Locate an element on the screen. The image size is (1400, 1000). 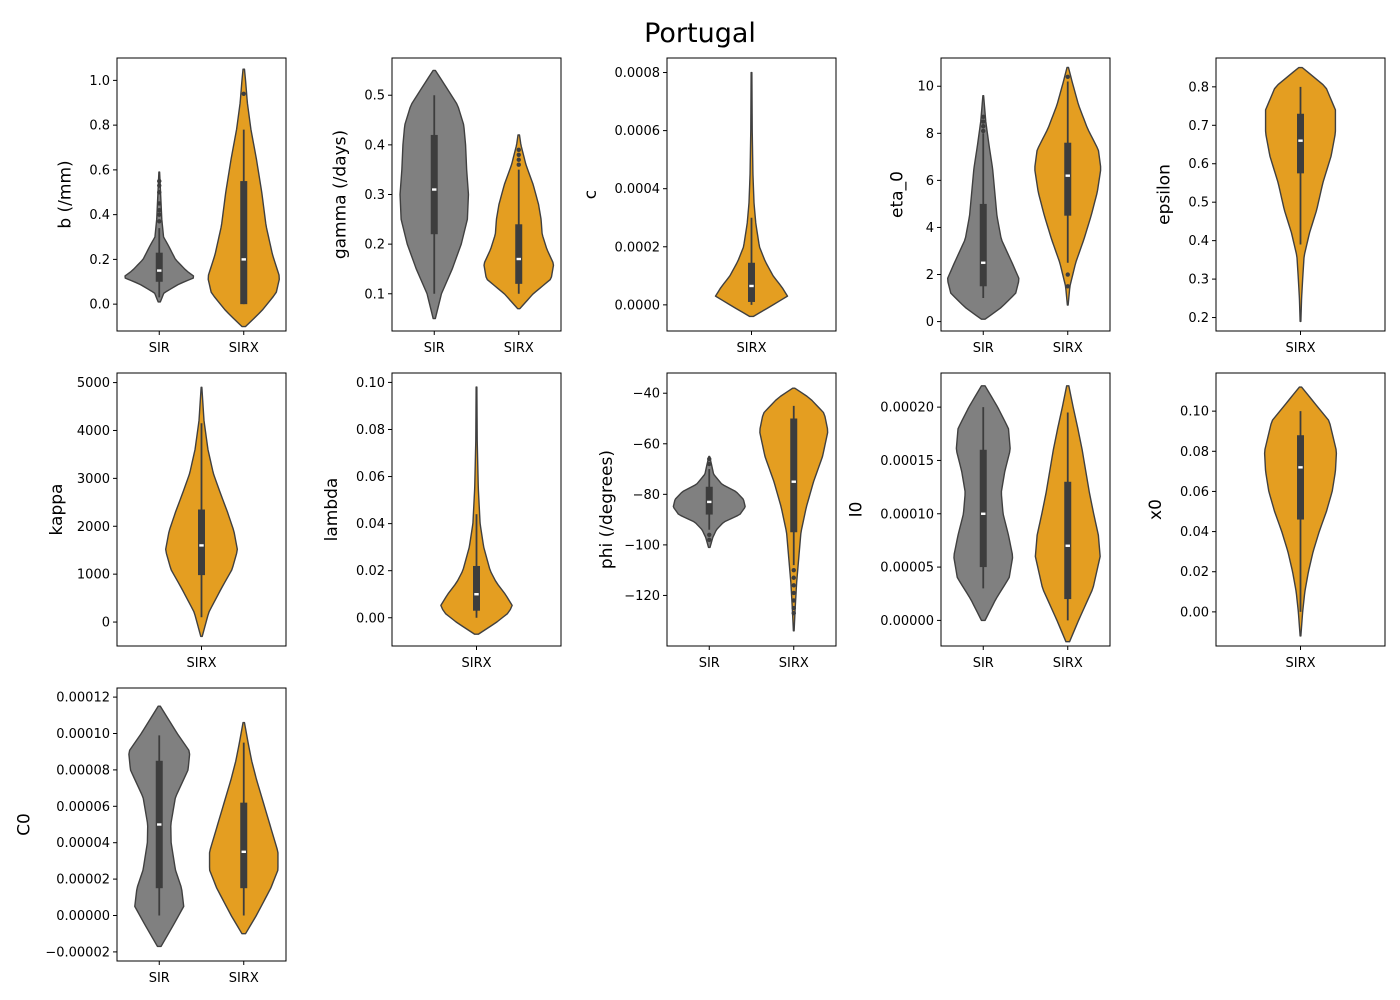
y-axis-label: gamma (/days) is located at coordinates (340, 194).